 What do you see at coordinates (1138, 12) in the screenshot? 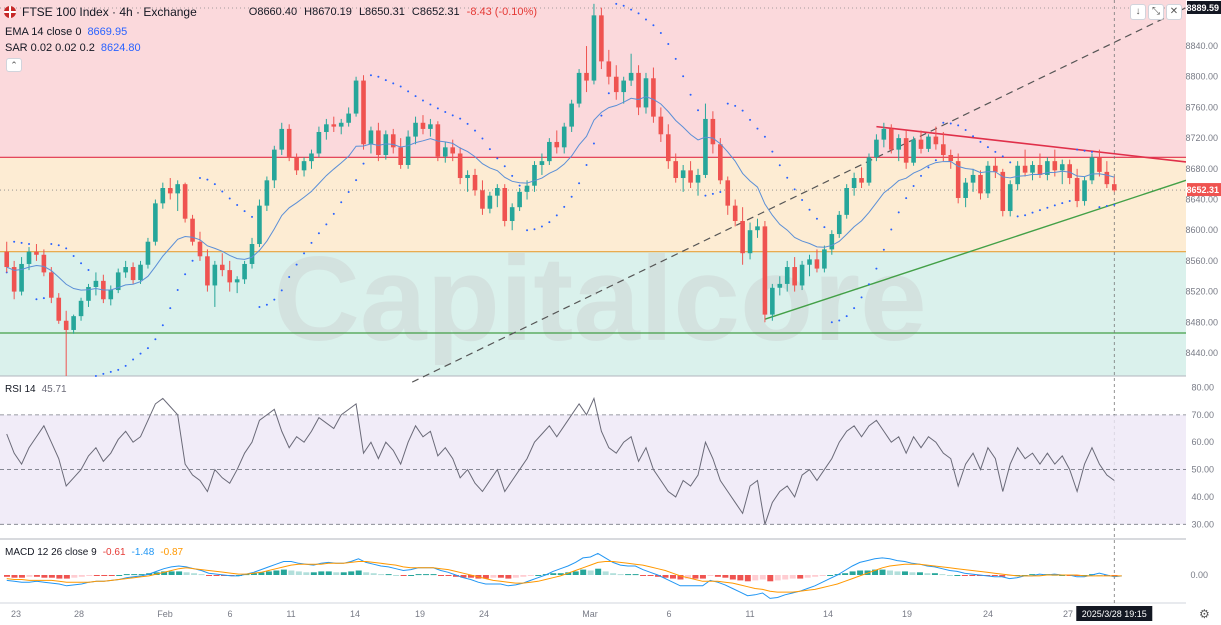
I see `down-arrow-icon: ↓` at bounding box center [1138, 12].